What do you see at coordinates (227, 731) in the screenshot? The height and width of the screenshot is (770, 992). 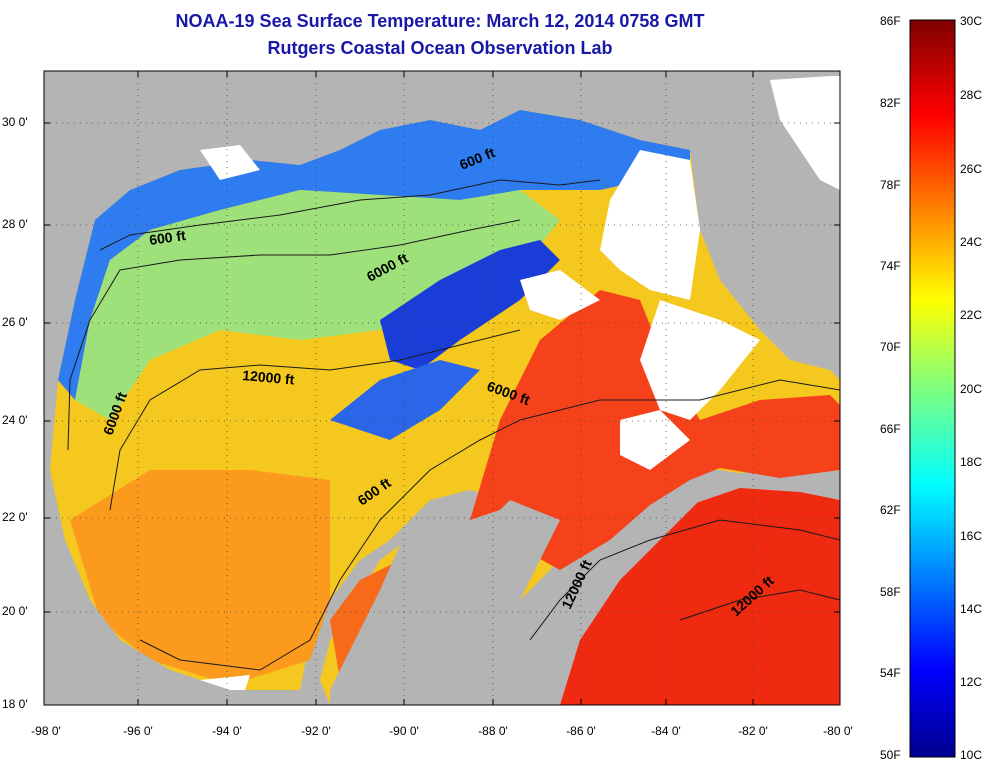 I see `lon-label: -94 0'` at bounding box center [227, 731].